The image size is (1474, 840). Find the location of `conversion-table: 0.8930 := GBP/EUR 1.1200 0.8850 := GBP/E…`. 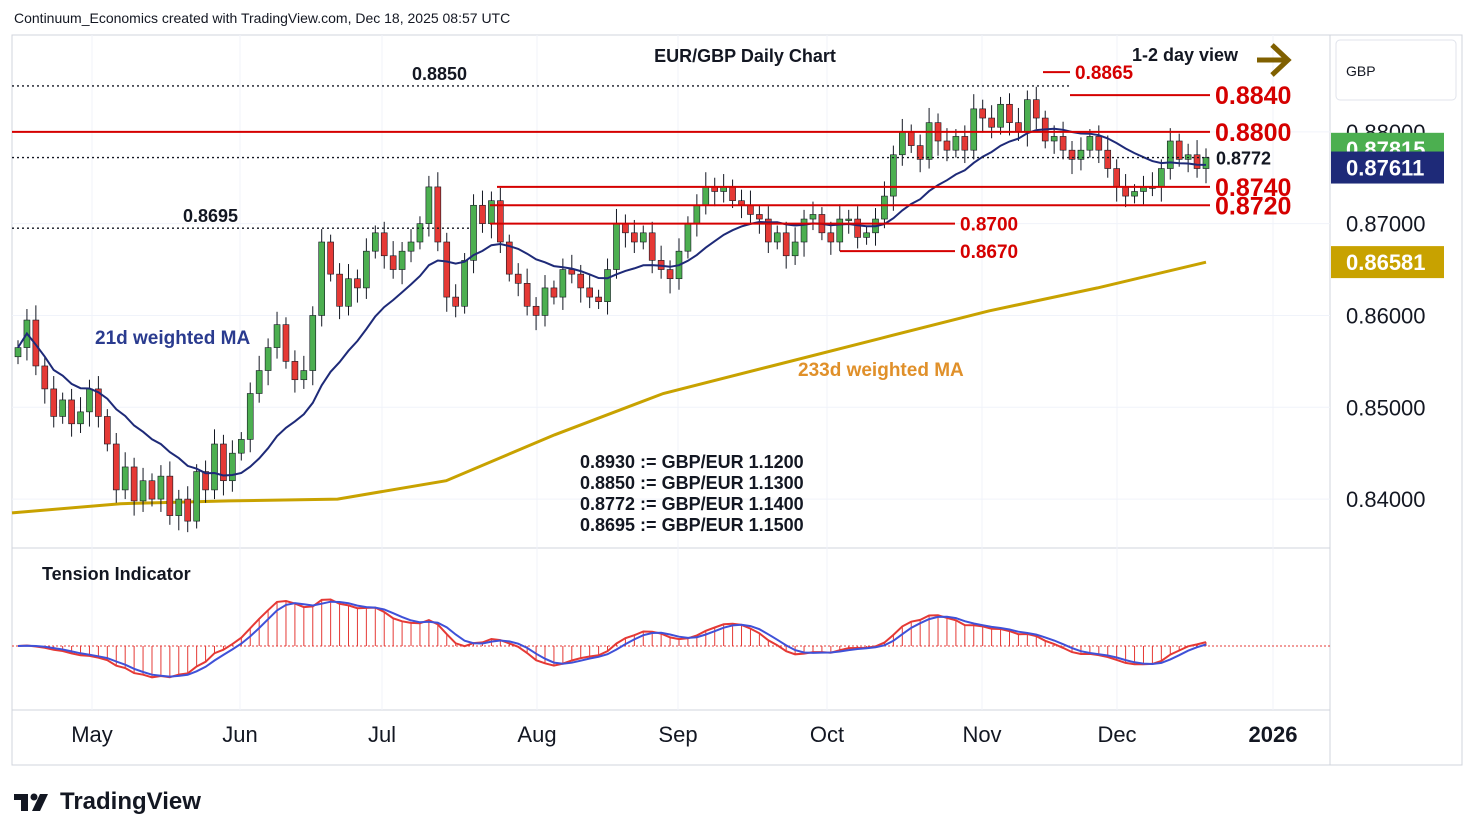

conversion-table: 0.8930 := GBP/EUR 1.1200 0.8850 := GBP/E… is located at coordinates (692, 493).